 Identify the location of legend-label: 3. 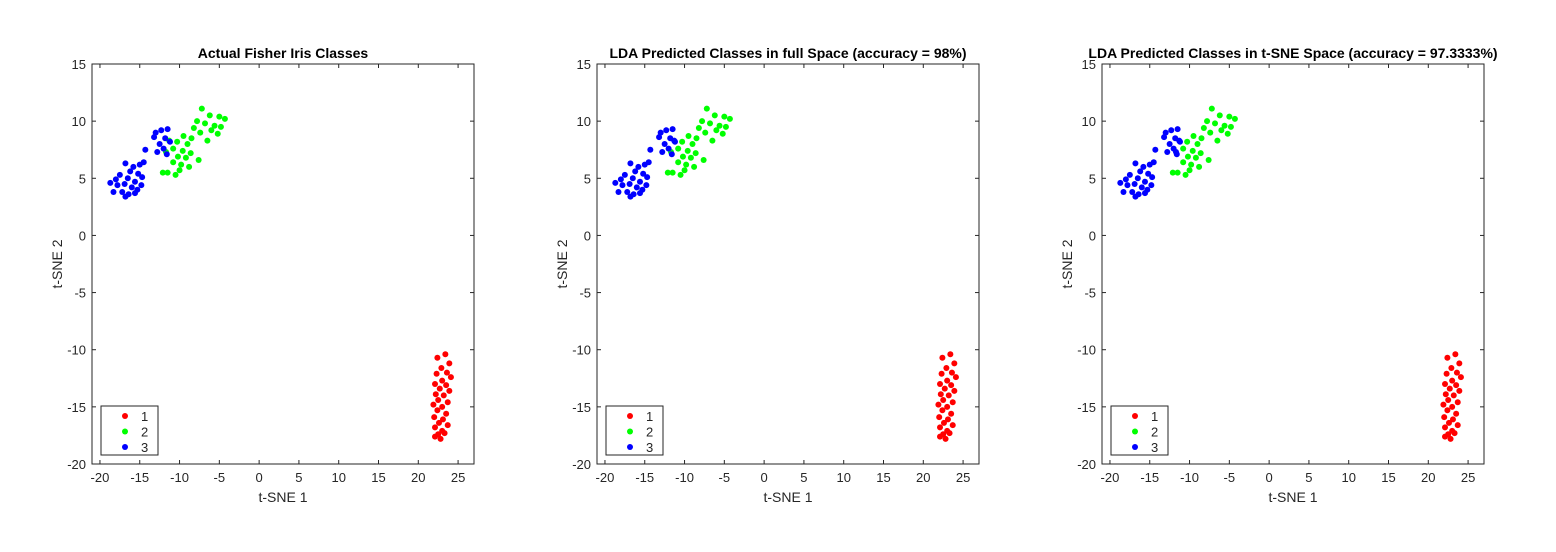
(1154, 447).